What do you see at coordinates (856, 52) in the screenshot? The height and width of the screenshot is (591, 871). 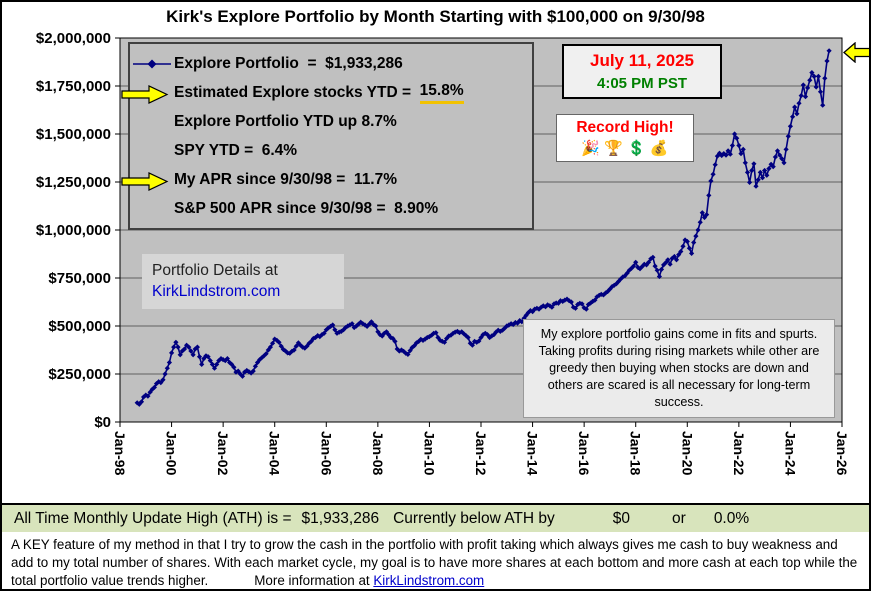 I see `latest-point-arrow-icon` at bounding box center [856, 52].